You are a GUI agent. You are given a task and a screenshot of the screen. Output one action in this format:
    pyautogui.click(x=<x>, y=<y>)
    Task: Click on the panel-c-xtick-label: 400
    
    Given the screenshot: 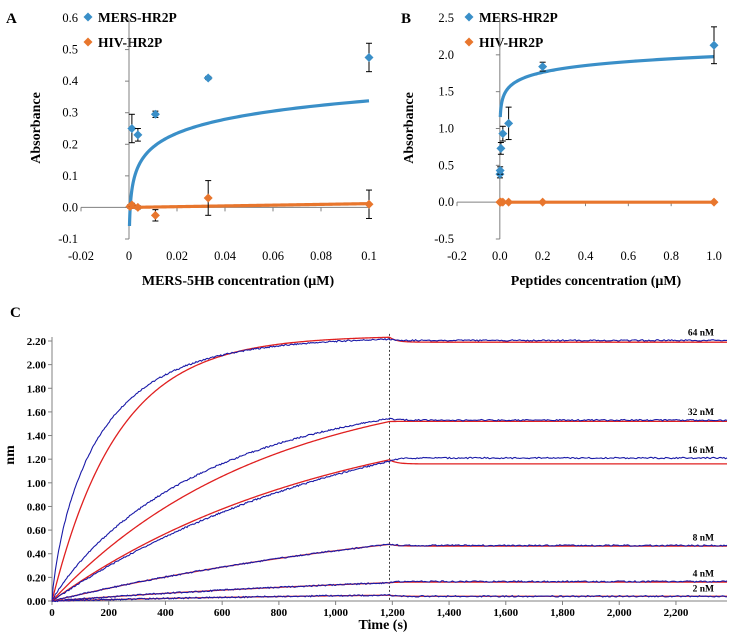 What is the action you would take?
    pyautogui.click(x=165, y=613)
    